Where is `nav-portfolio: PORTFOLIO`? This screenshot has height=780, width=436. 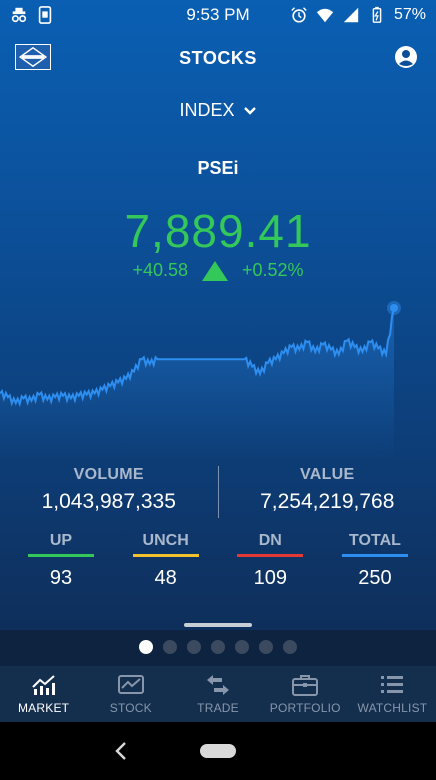
nav-portfolio: PORTFOLIO is located at coordinates (305, 694).